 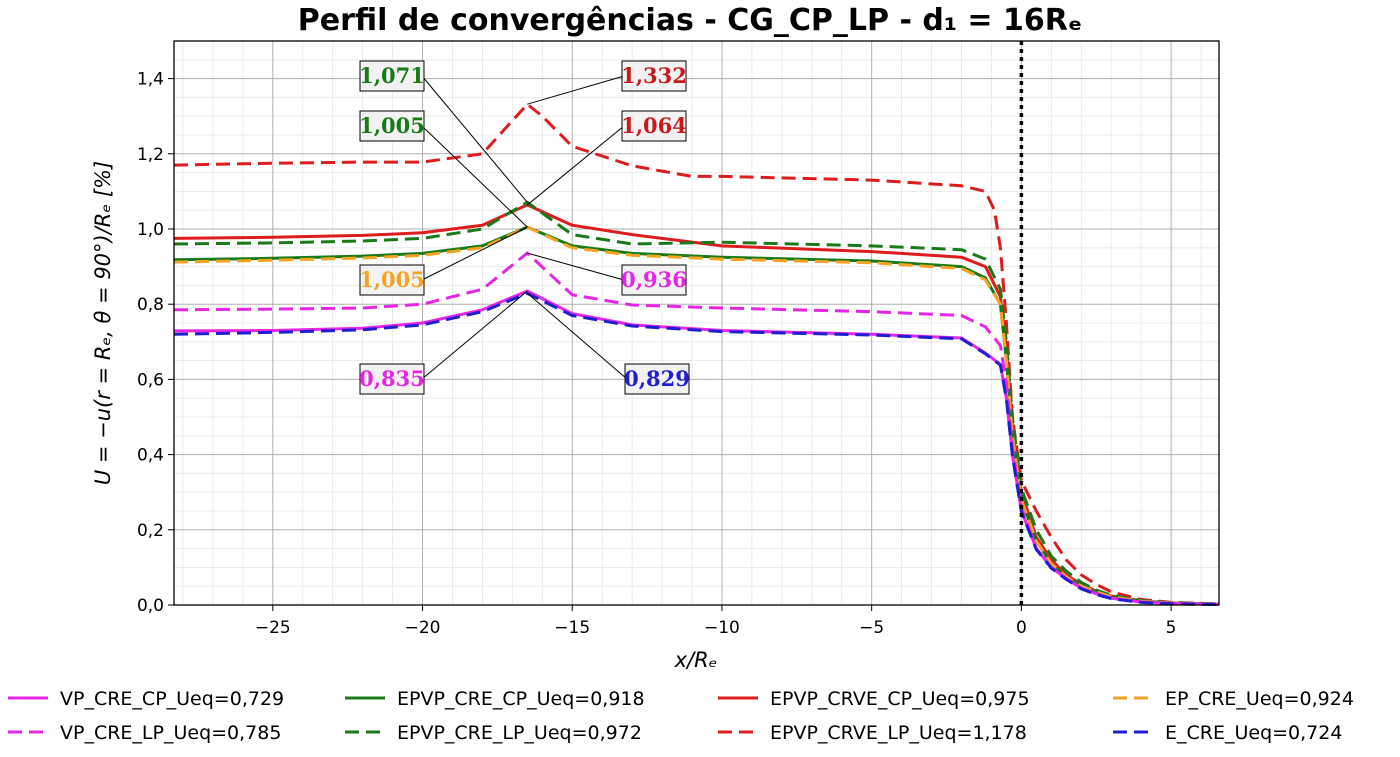 What do you see at coordinates (273, 628) in the screenshot?
I see `x-tick-label: −25` at bounding box center [273, 628].